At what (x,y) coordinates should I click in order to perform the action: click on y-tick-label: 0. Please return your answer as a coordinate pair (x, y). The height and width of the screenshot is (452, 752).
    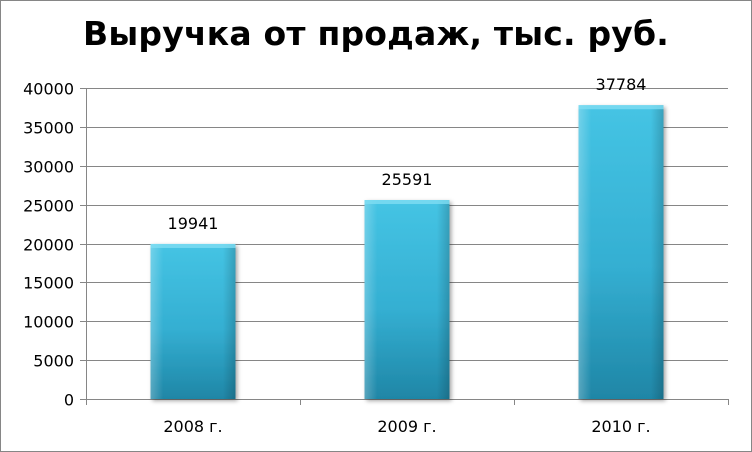
    Looking at the image, I should click on (69, 400).